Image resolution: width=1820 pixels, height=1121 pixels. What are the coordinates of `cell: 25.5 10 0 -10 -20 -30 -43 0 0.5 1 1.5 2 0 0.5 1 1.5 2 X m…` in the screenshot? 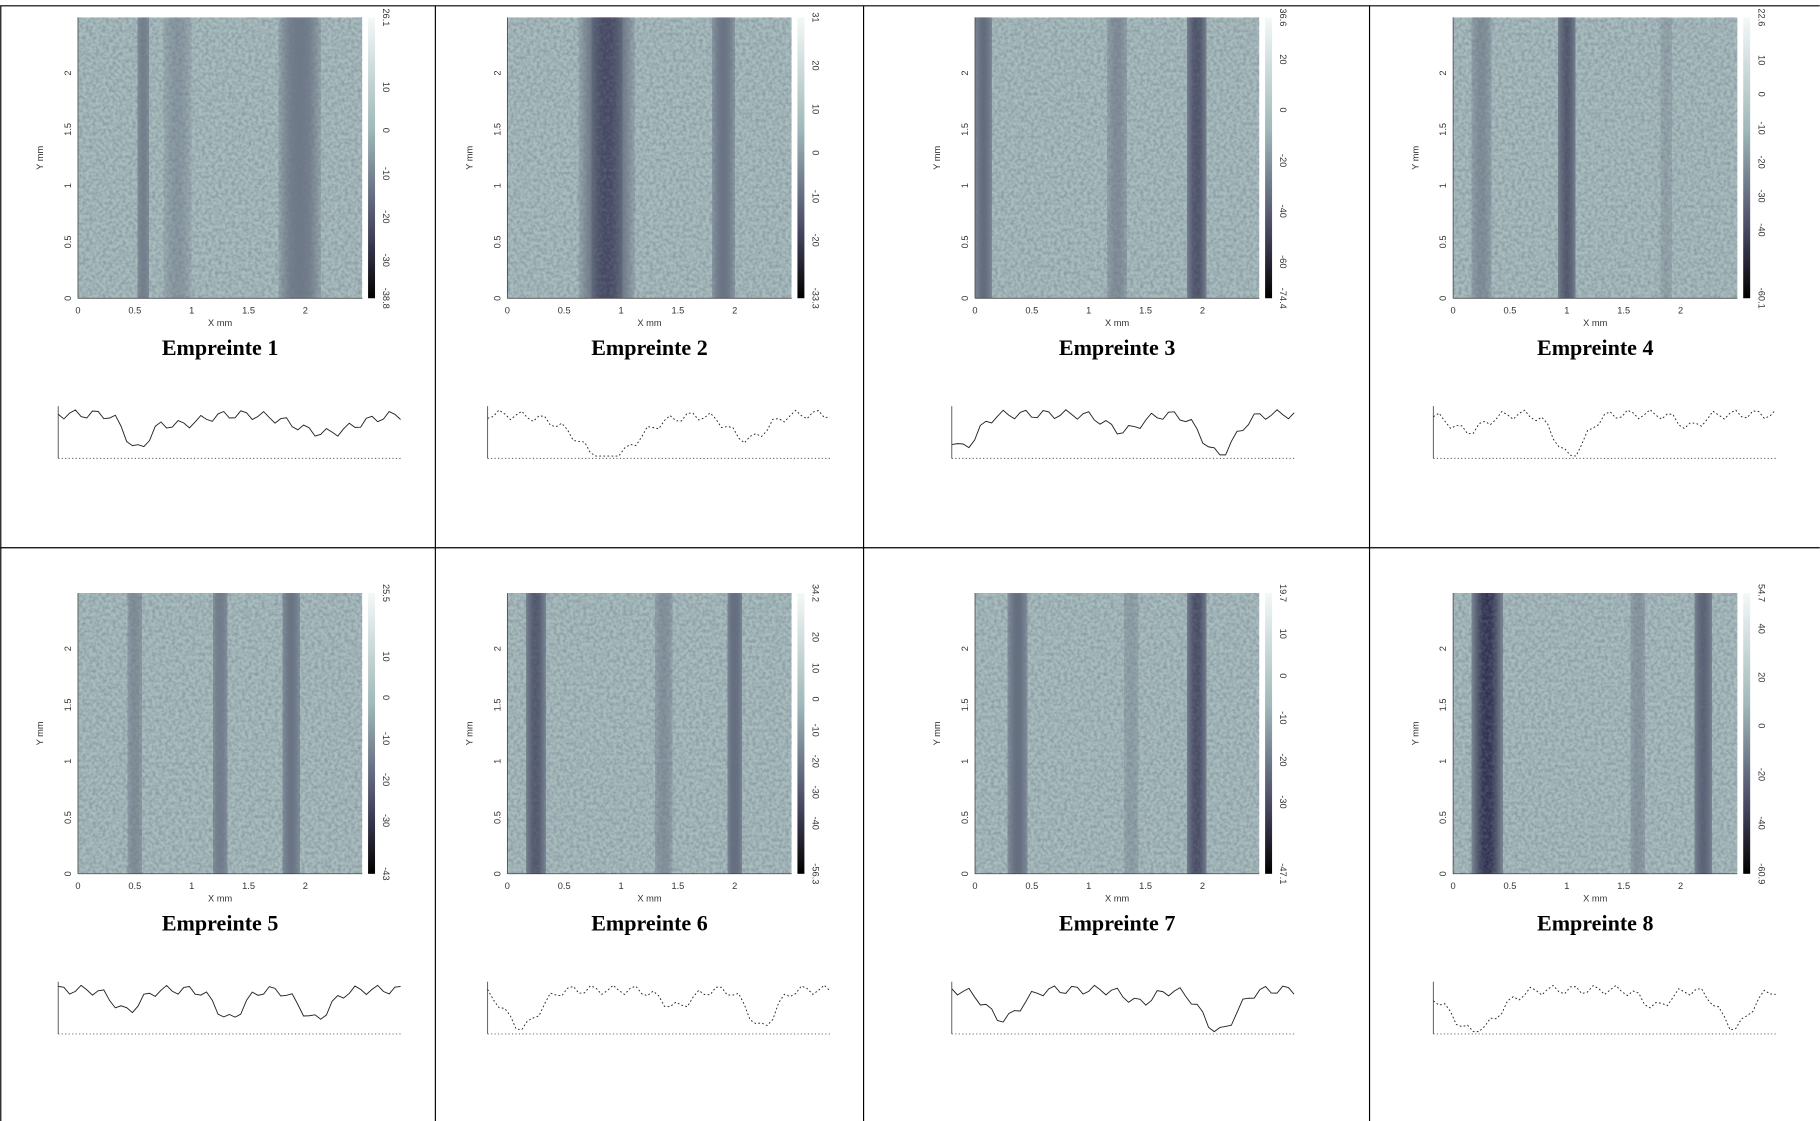 It's located at (218, 809).